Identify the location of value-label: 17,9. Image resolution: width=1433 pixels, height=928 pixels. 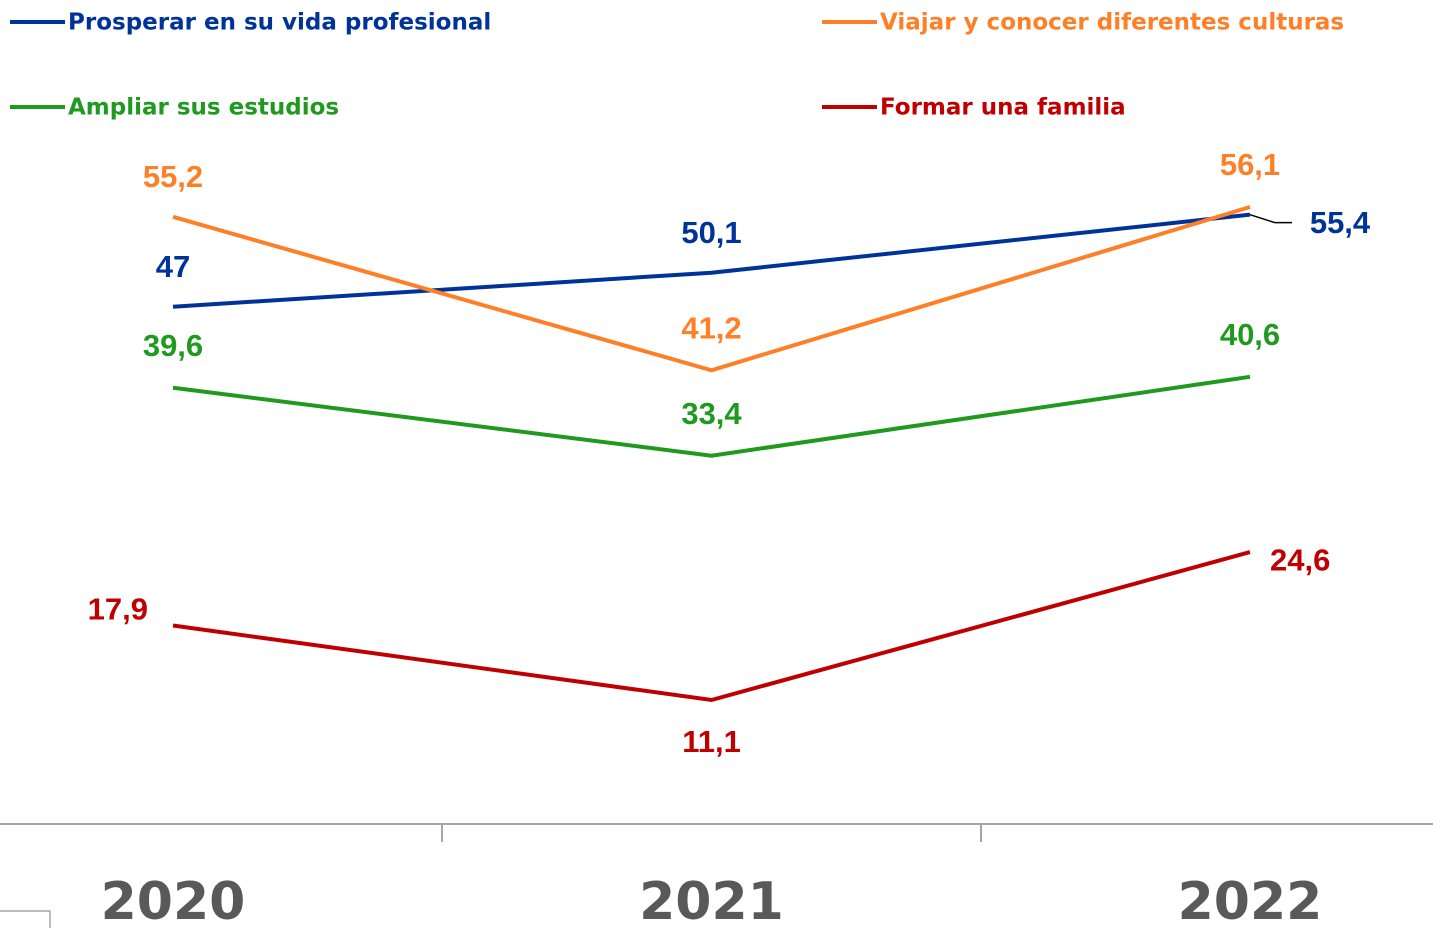
(118, 609).